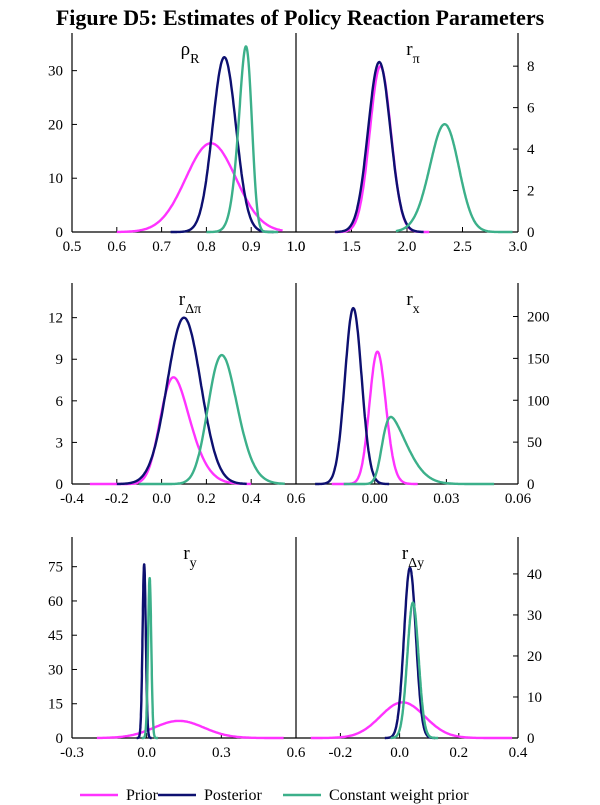 The width and height of the screenshot is (600, 805). I want to click on y-tick-label: 3, so click(60, 443).